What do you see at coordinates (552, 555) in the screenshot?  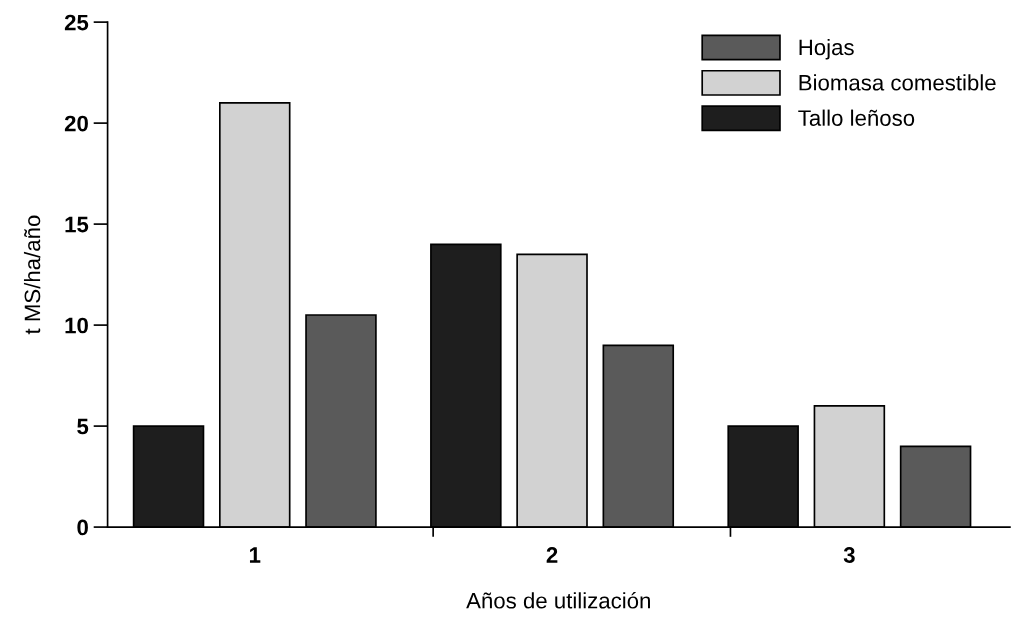 I see `x-tick-label: 2` at bounding box center [552, 555].